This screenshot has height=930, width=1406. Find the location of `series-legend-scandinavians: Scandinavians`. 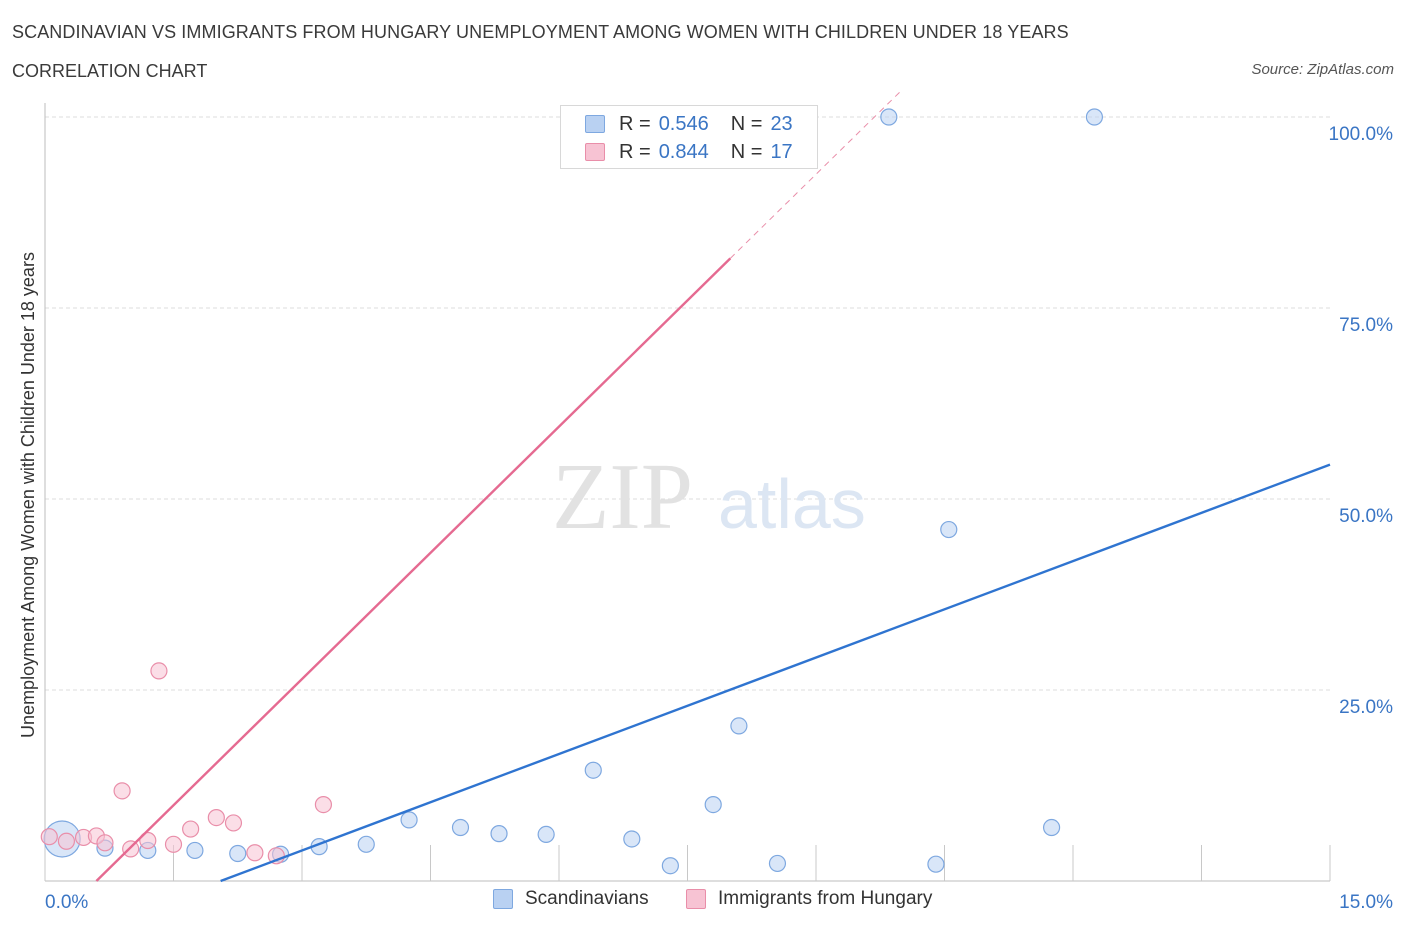

series-legend-scandinavians: Scandinavians is located at coordinates (571, 899).